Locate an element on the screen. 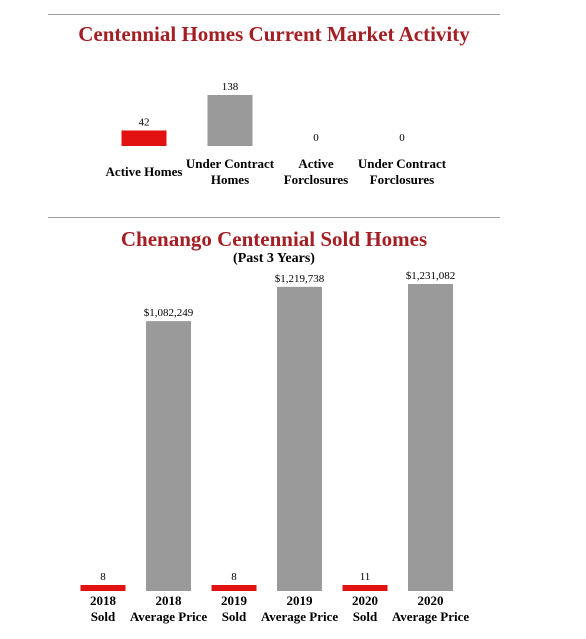 This screenshot has height=639, width=586. chart2-subtitle: (Past 3 Years) is located at coordinates (274, 258).